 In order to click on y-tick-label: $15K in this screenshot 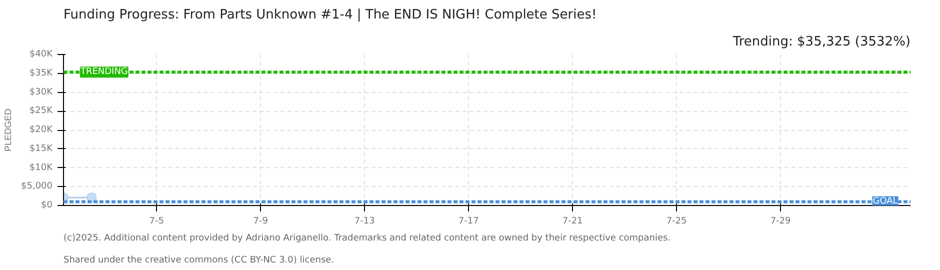, I will do `click(41, 149)`.